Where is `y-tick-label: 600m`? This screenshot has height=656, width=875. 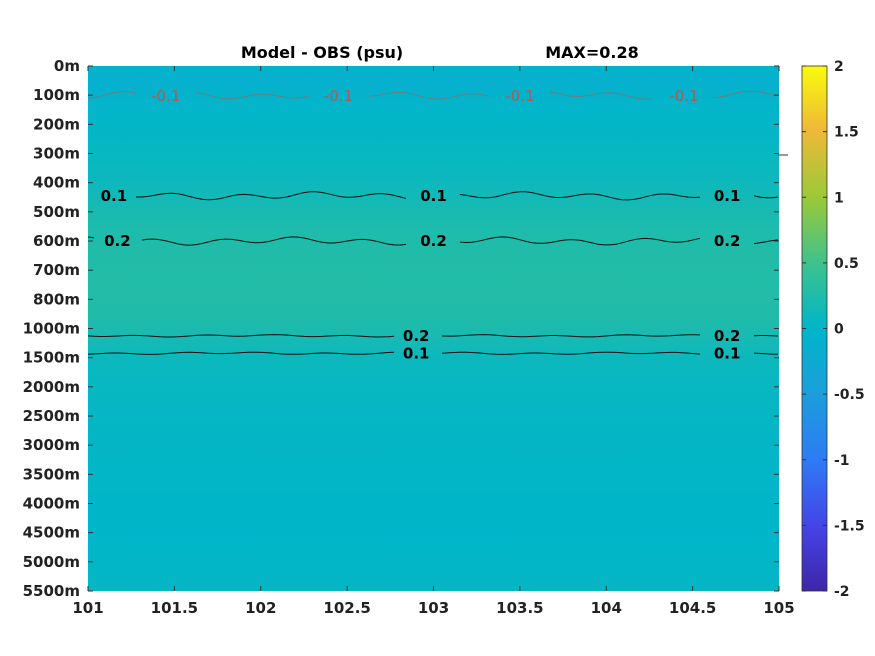
y-tick-label: 600m is located at coordinates (56, 241).